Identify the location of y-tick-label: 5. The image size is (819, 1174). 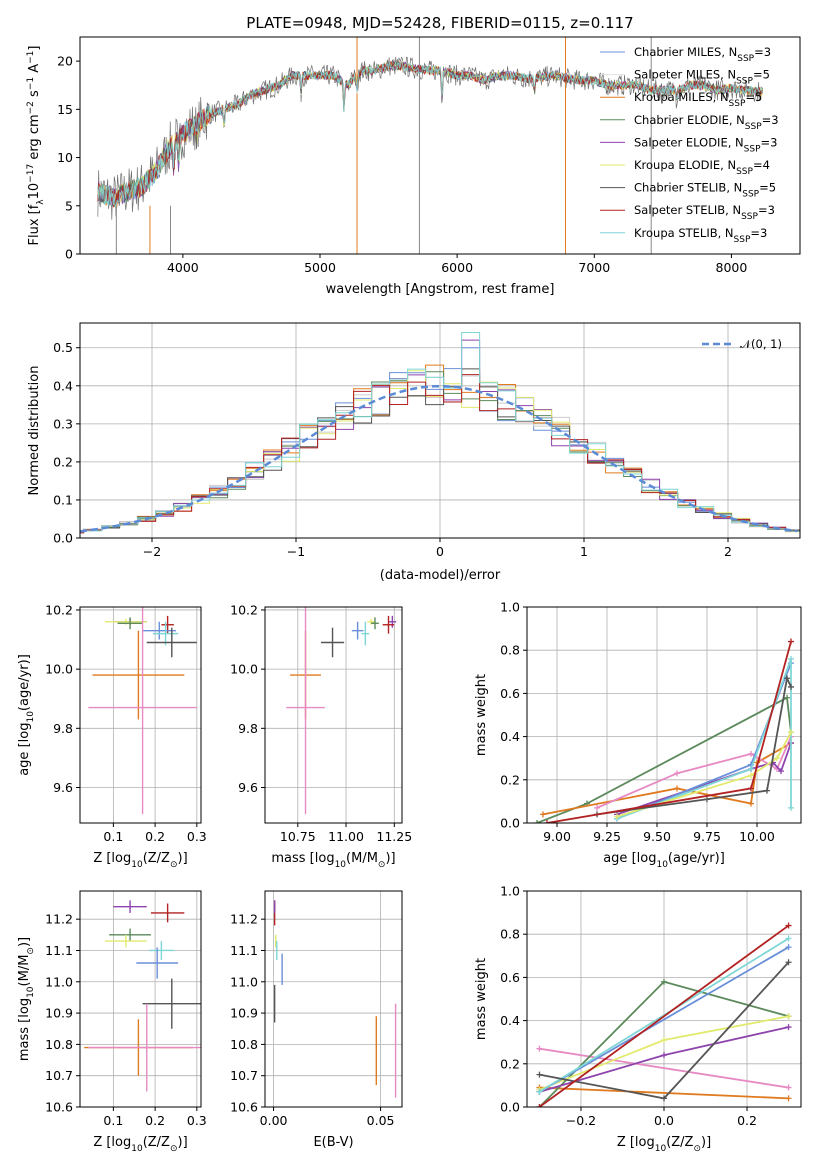
(69, 205).